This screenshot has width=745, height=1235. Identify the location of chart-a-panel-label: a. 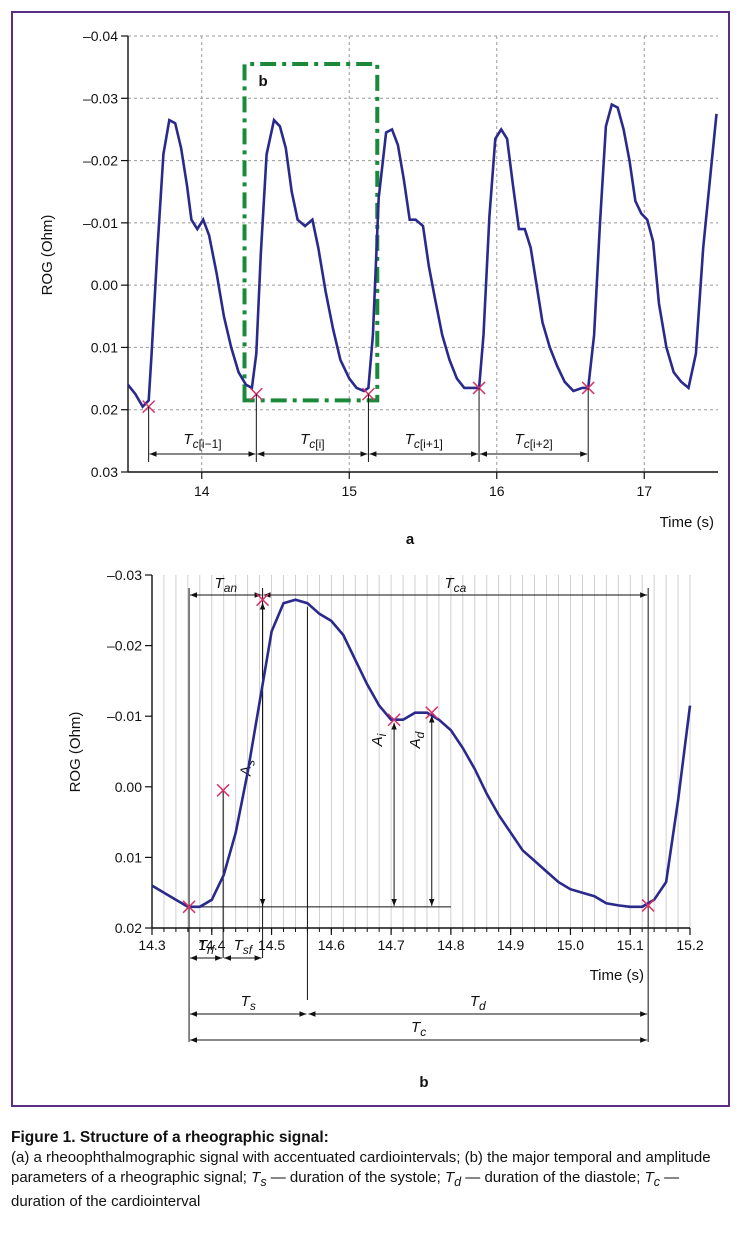
(410, 539).